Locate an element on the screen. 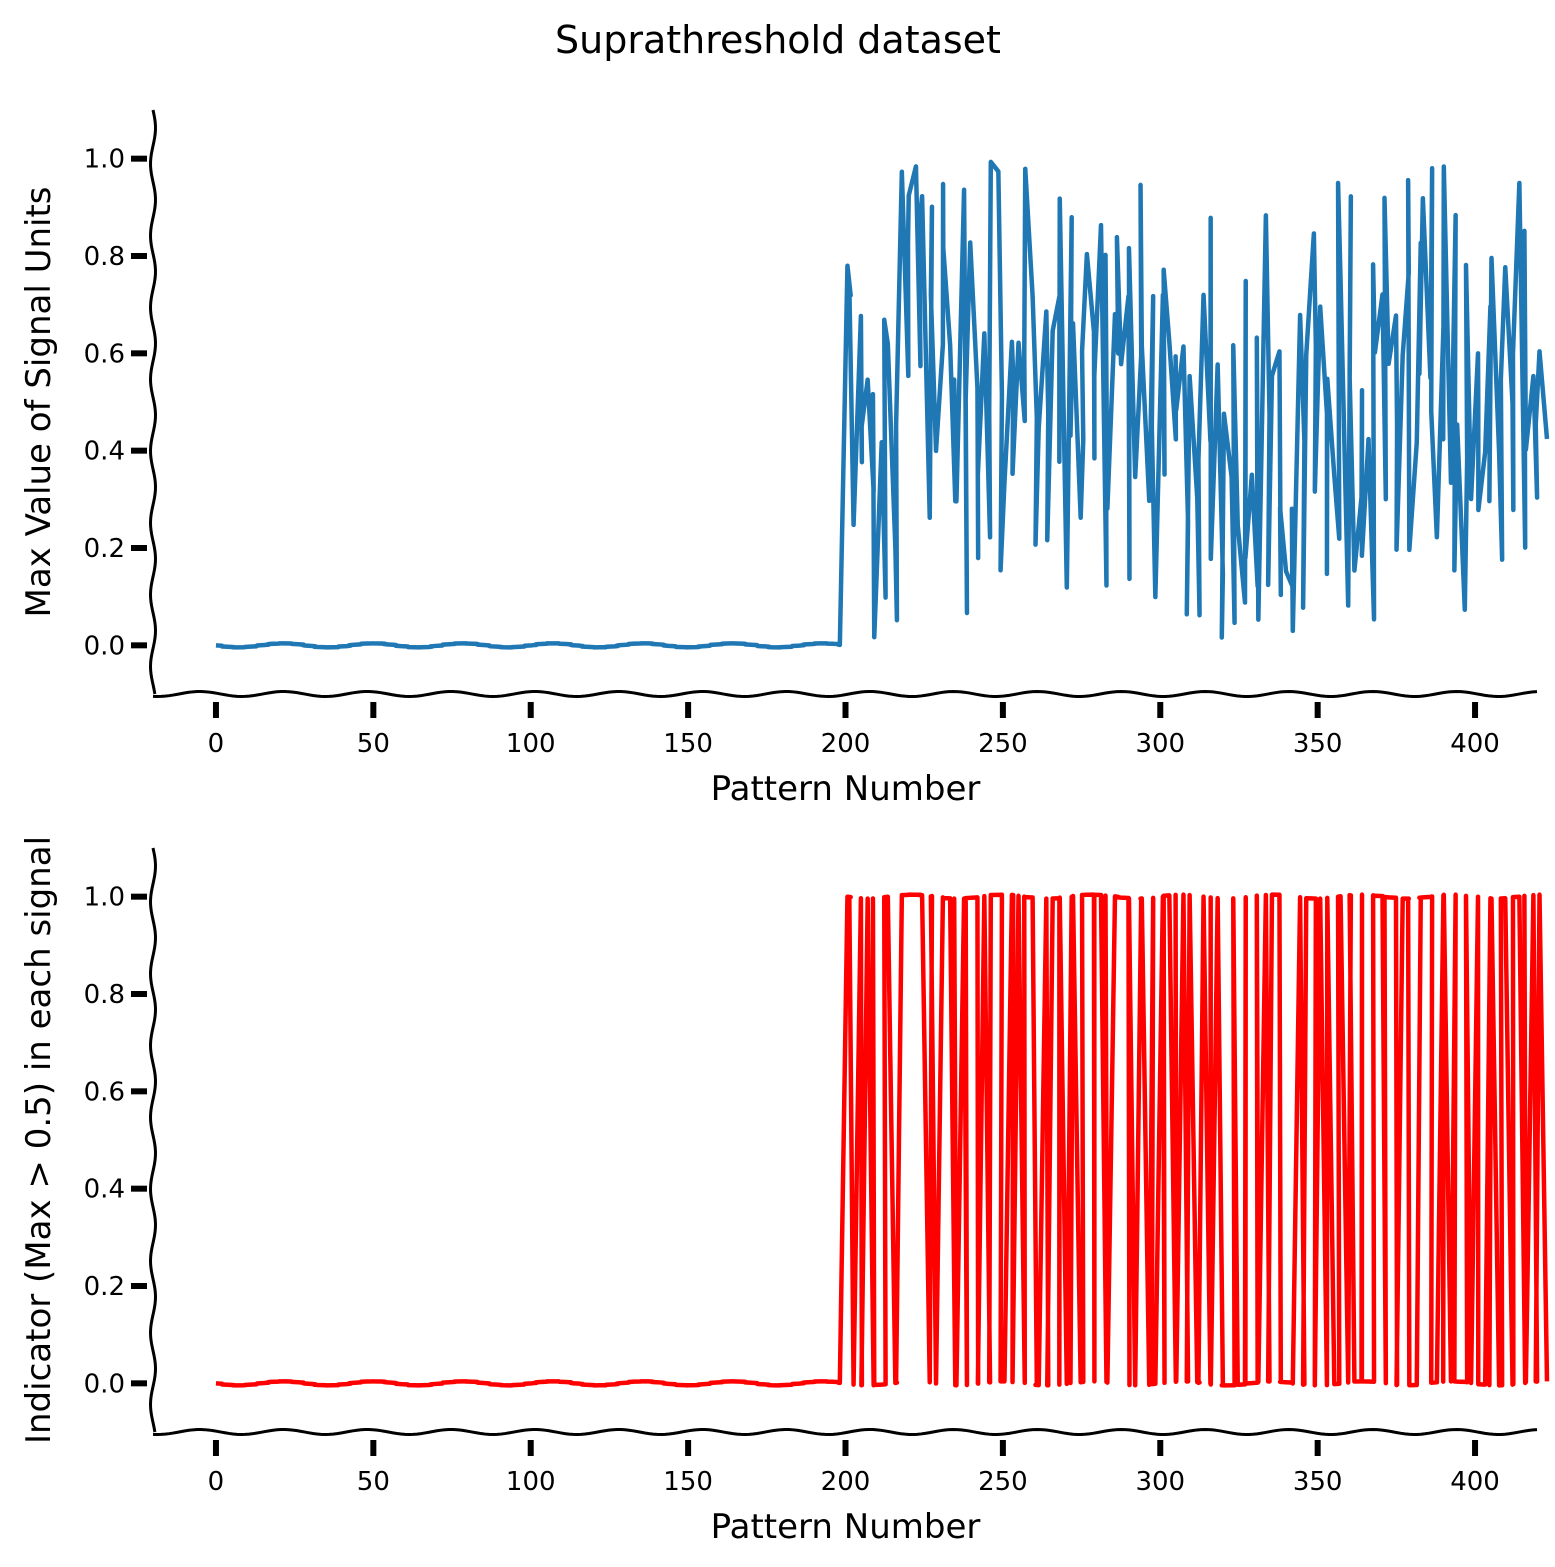  figure-title: Suprathreshold dataset is located at coordinates (778, 40).